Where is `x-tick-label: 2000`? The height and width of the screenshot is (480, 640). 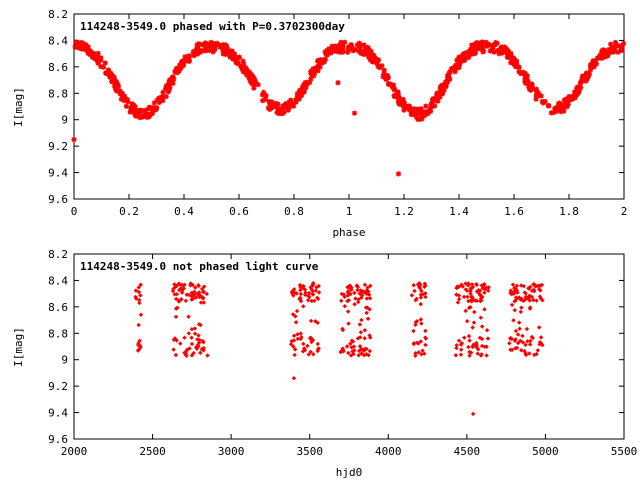 x-tick-label: 2000 is located at coordinates (74, 451).